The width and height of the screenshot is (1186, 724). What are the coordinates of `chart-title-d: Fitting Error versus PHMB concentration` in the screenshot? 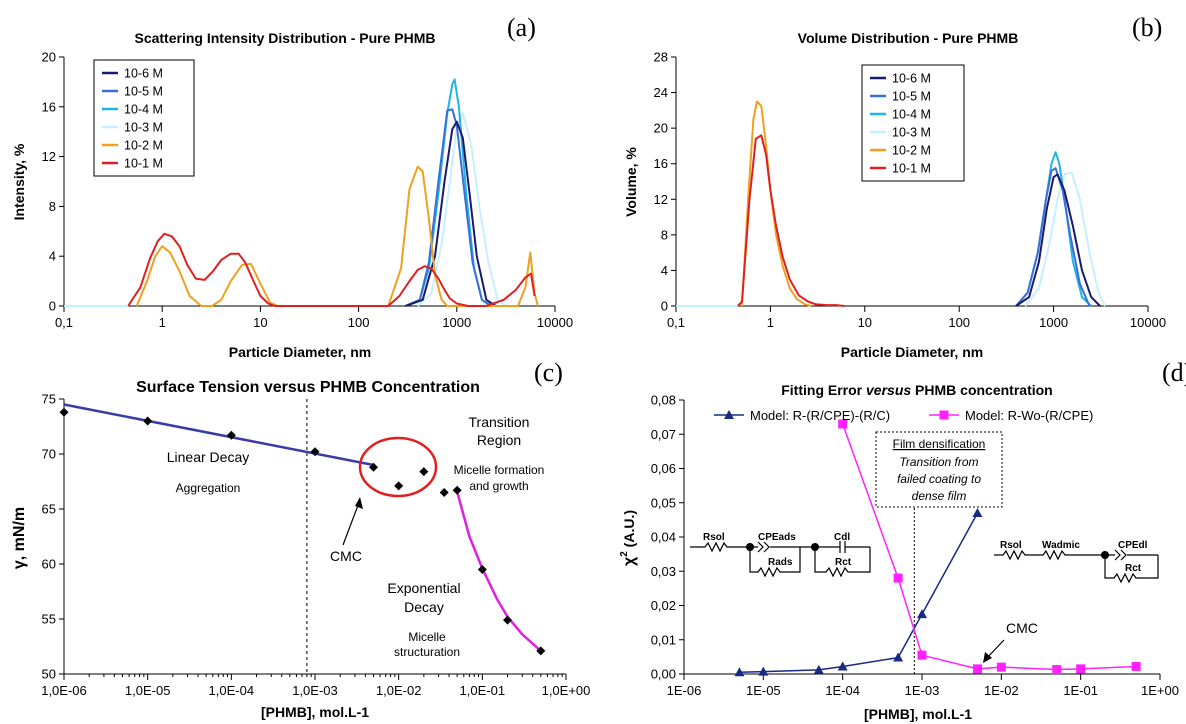 It's located at (917, 390).